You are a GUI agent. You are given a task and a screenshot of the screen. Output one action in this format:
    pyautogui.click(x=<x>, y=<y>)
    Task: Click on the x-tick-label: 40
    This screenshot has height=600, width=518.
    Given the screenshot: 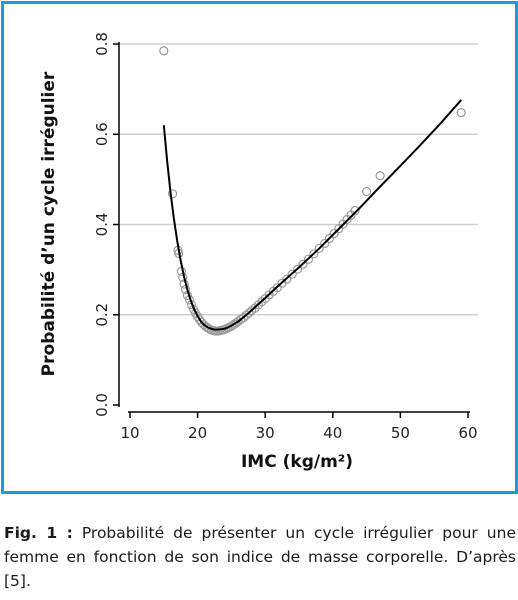 What is the action you would take?
    pyautogui.click(x=332, y=433)
    